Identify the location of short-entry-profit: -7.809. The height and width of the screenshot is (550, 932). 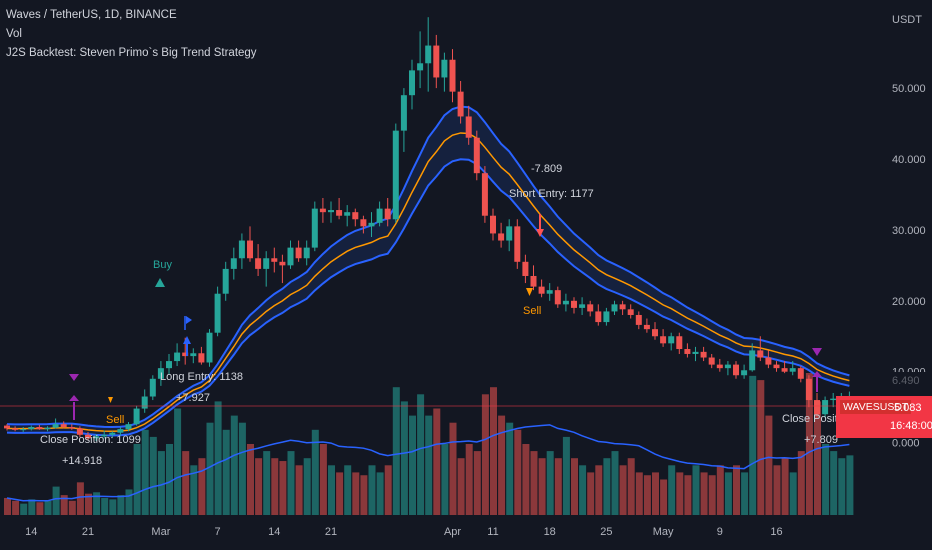
(546, 169).